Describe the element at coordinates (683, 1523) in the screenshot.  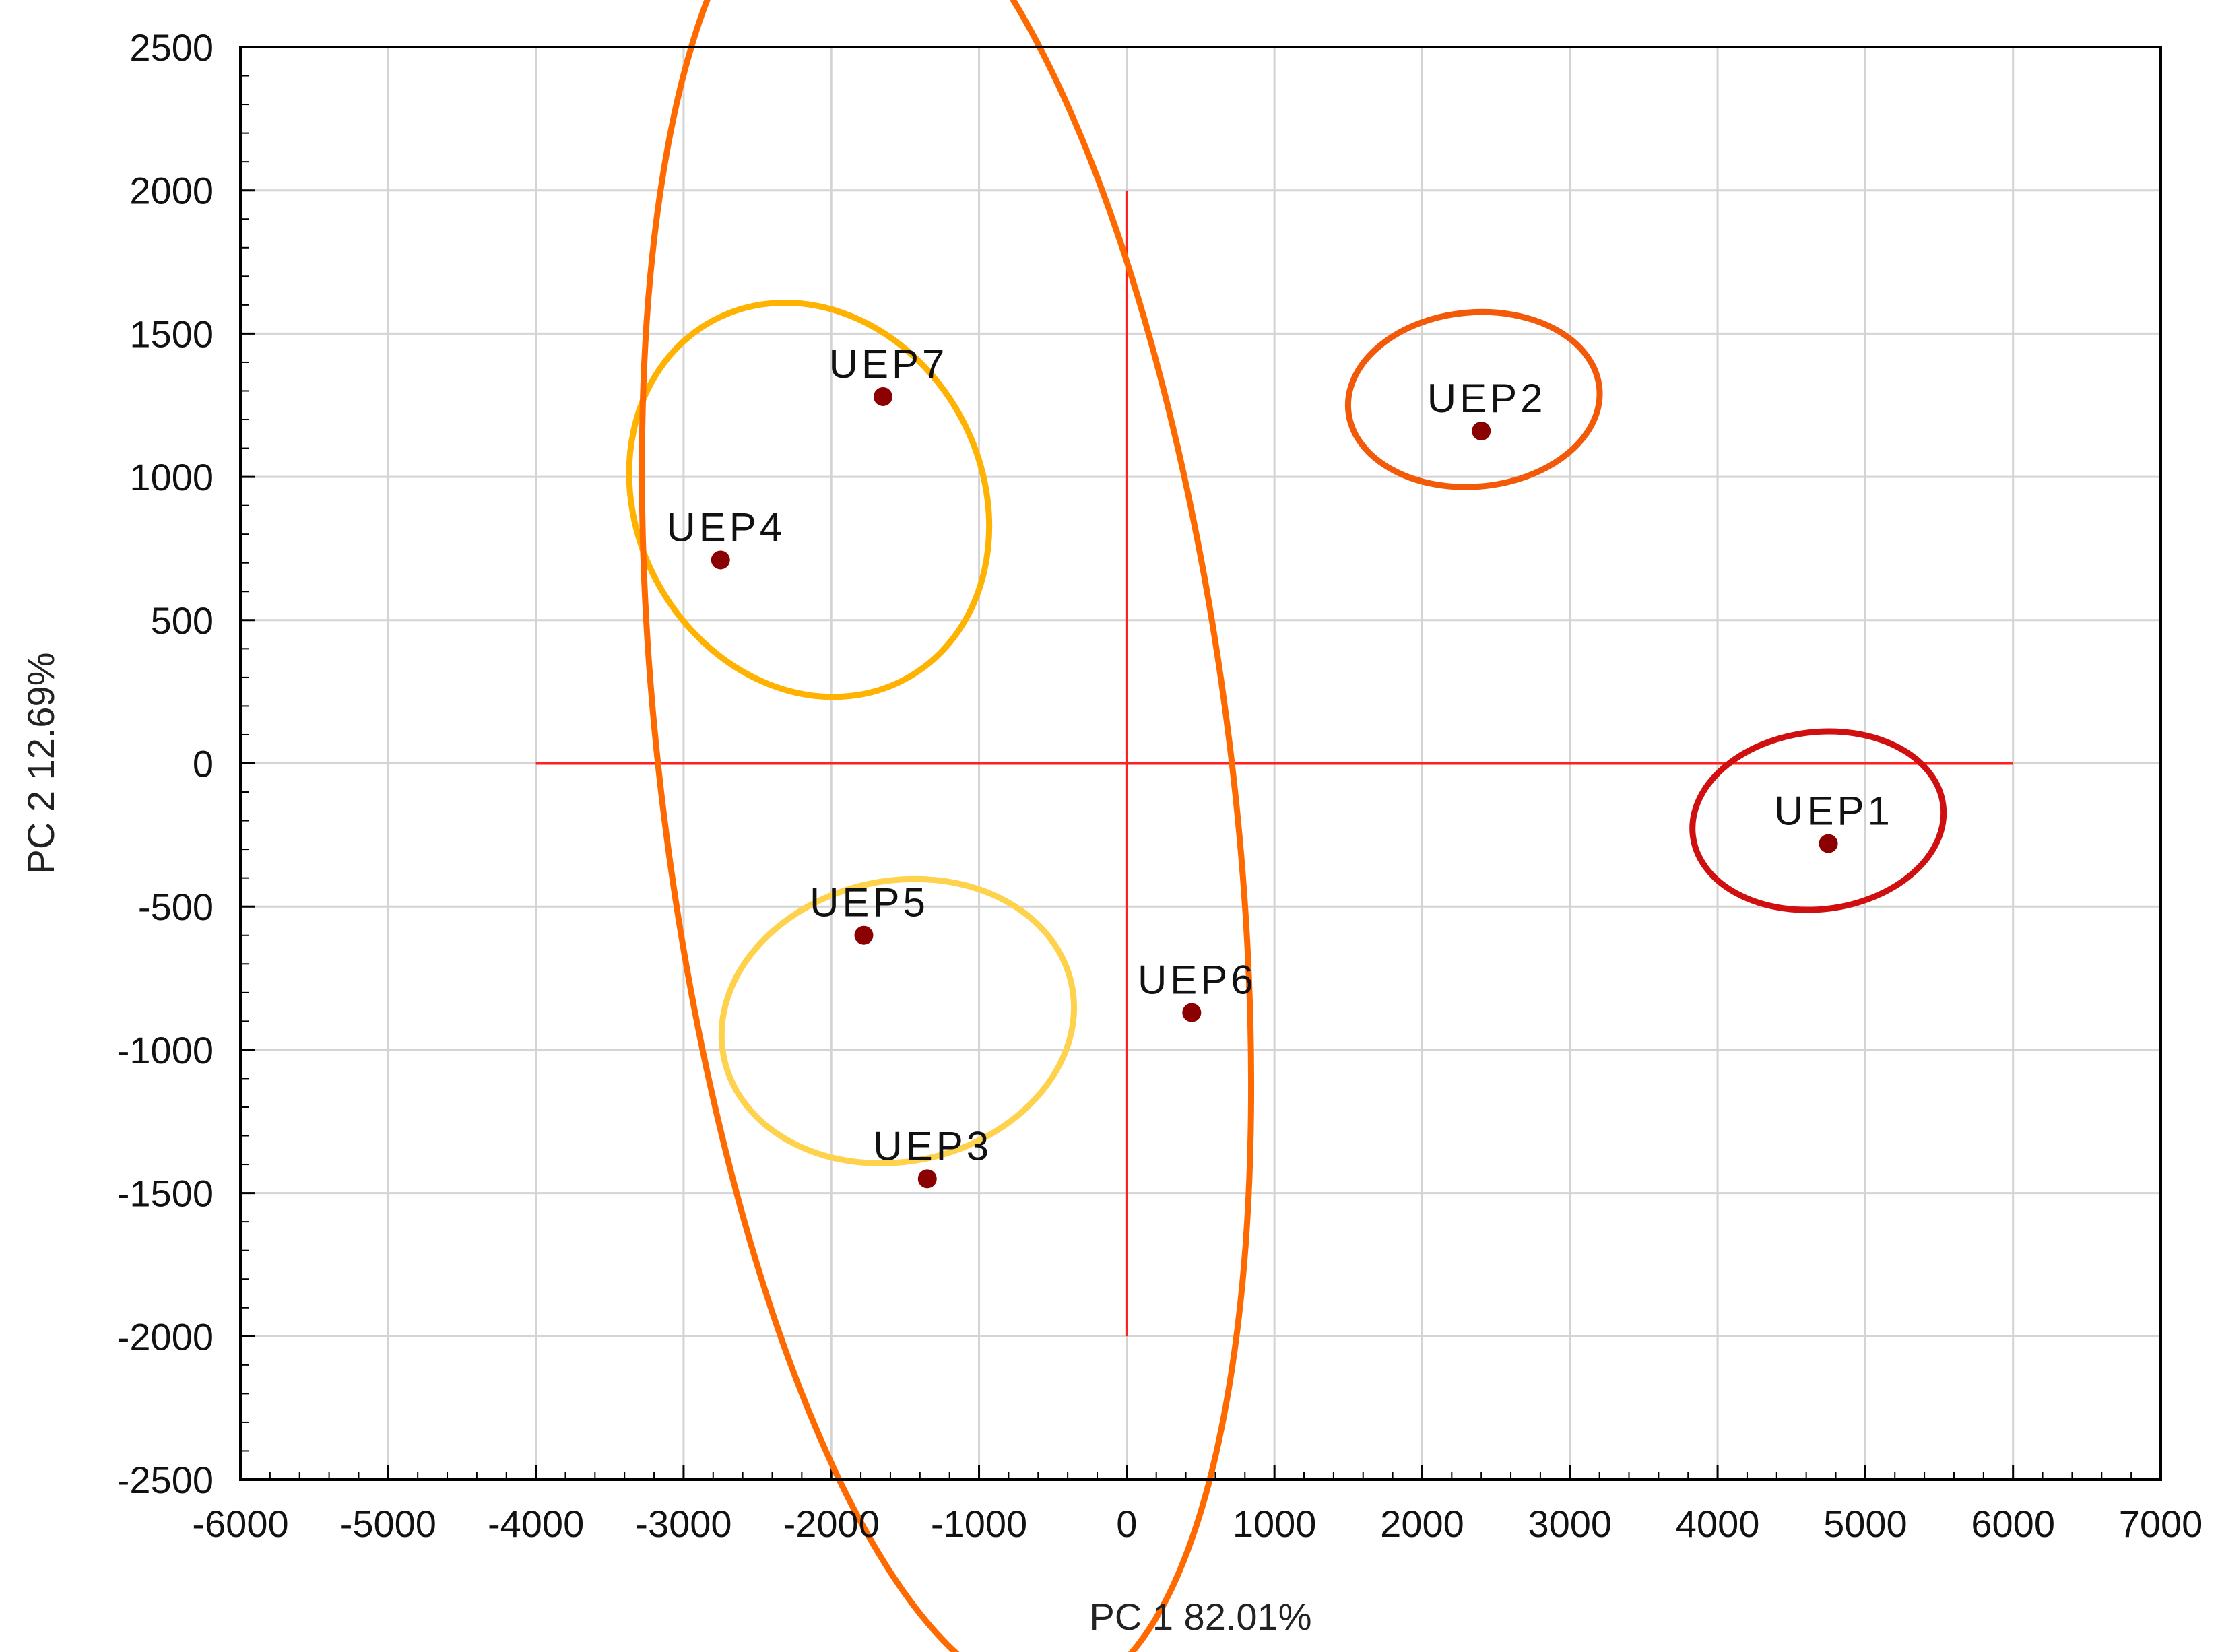
I see `x-tick-label-3: -3000` at that location.